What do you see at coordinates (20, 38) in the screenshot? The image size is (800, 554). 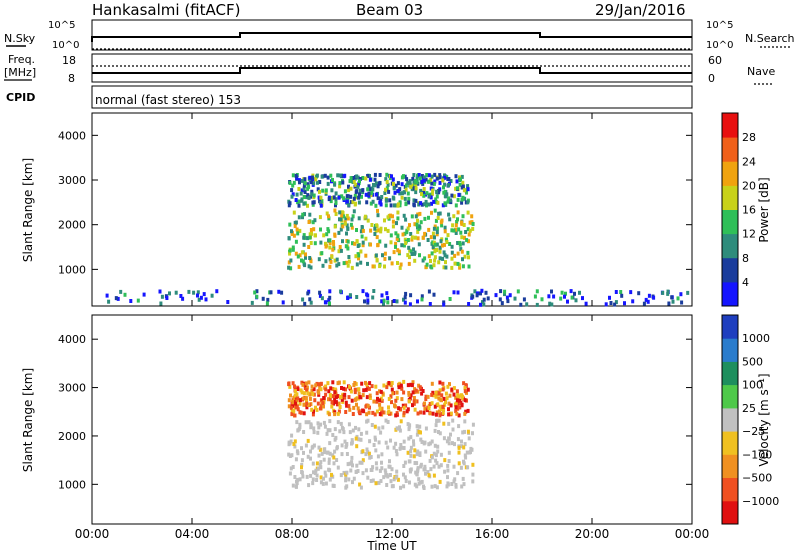 I see `nsky-label: N.Sky` at bounding box center [20, 38].